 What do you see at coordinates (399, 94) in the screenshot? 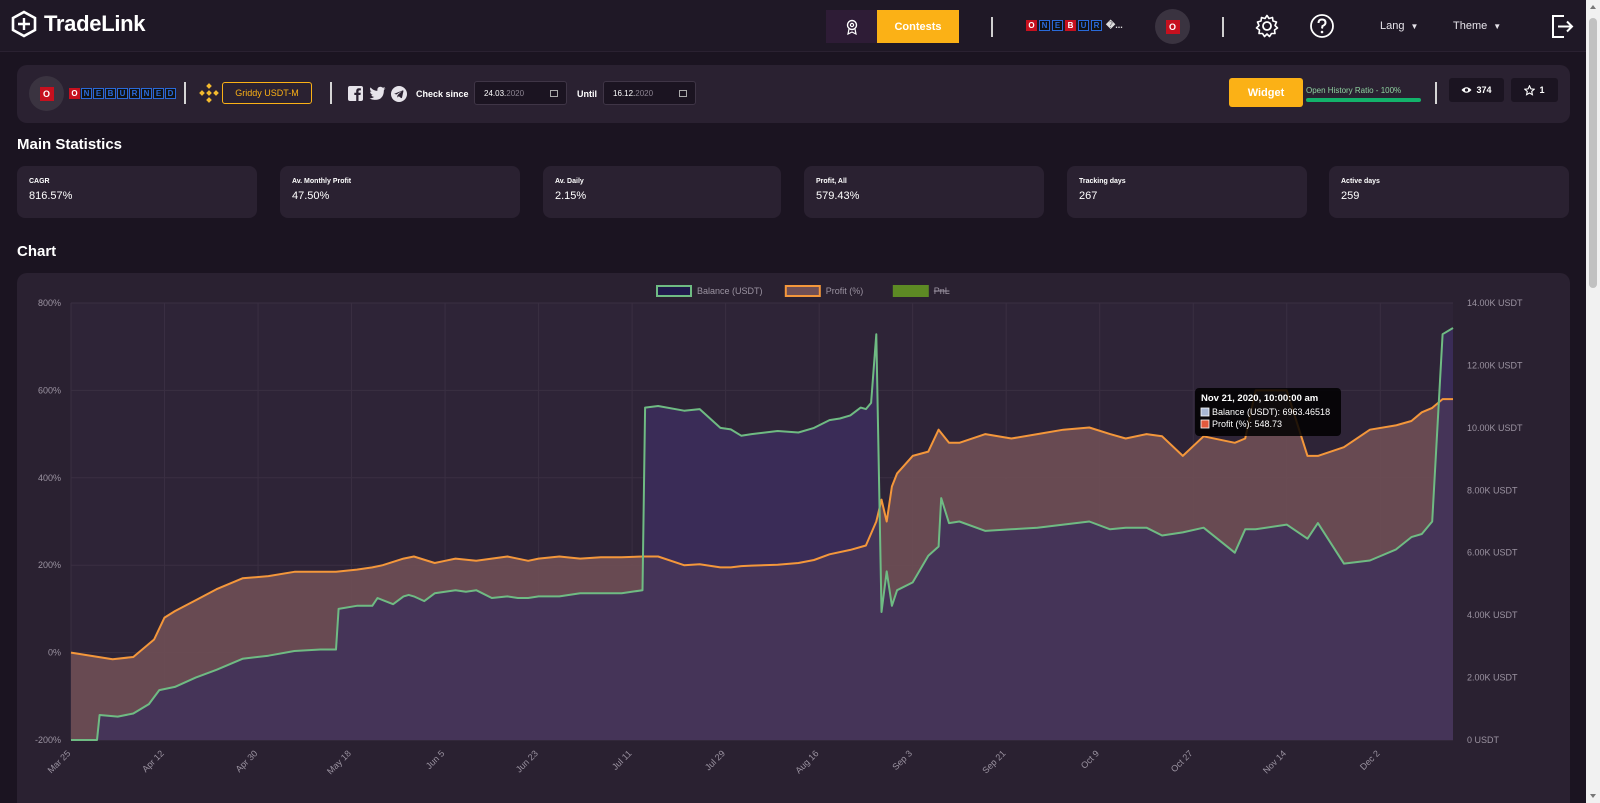
I see `telegram-icon` at bounding box center [399, 94].